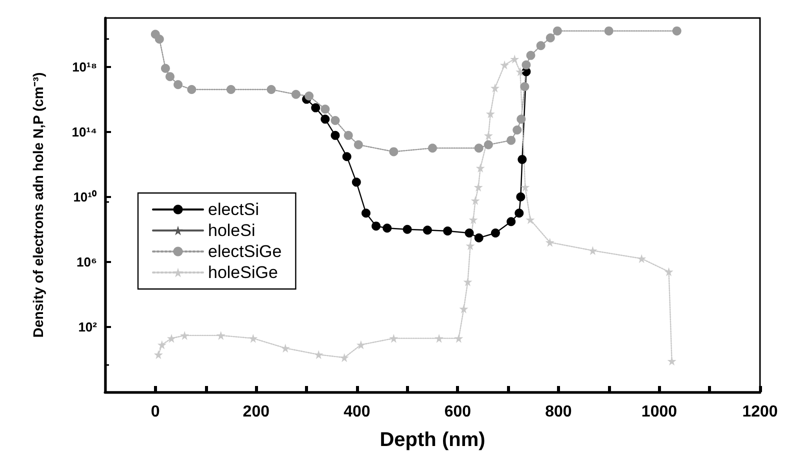 Image resolution: width=799 pixels, height=469 pixels. Describe the element at coordinates (558, 412) in the screenshot. I see `x-tick-label: 800` at that location.